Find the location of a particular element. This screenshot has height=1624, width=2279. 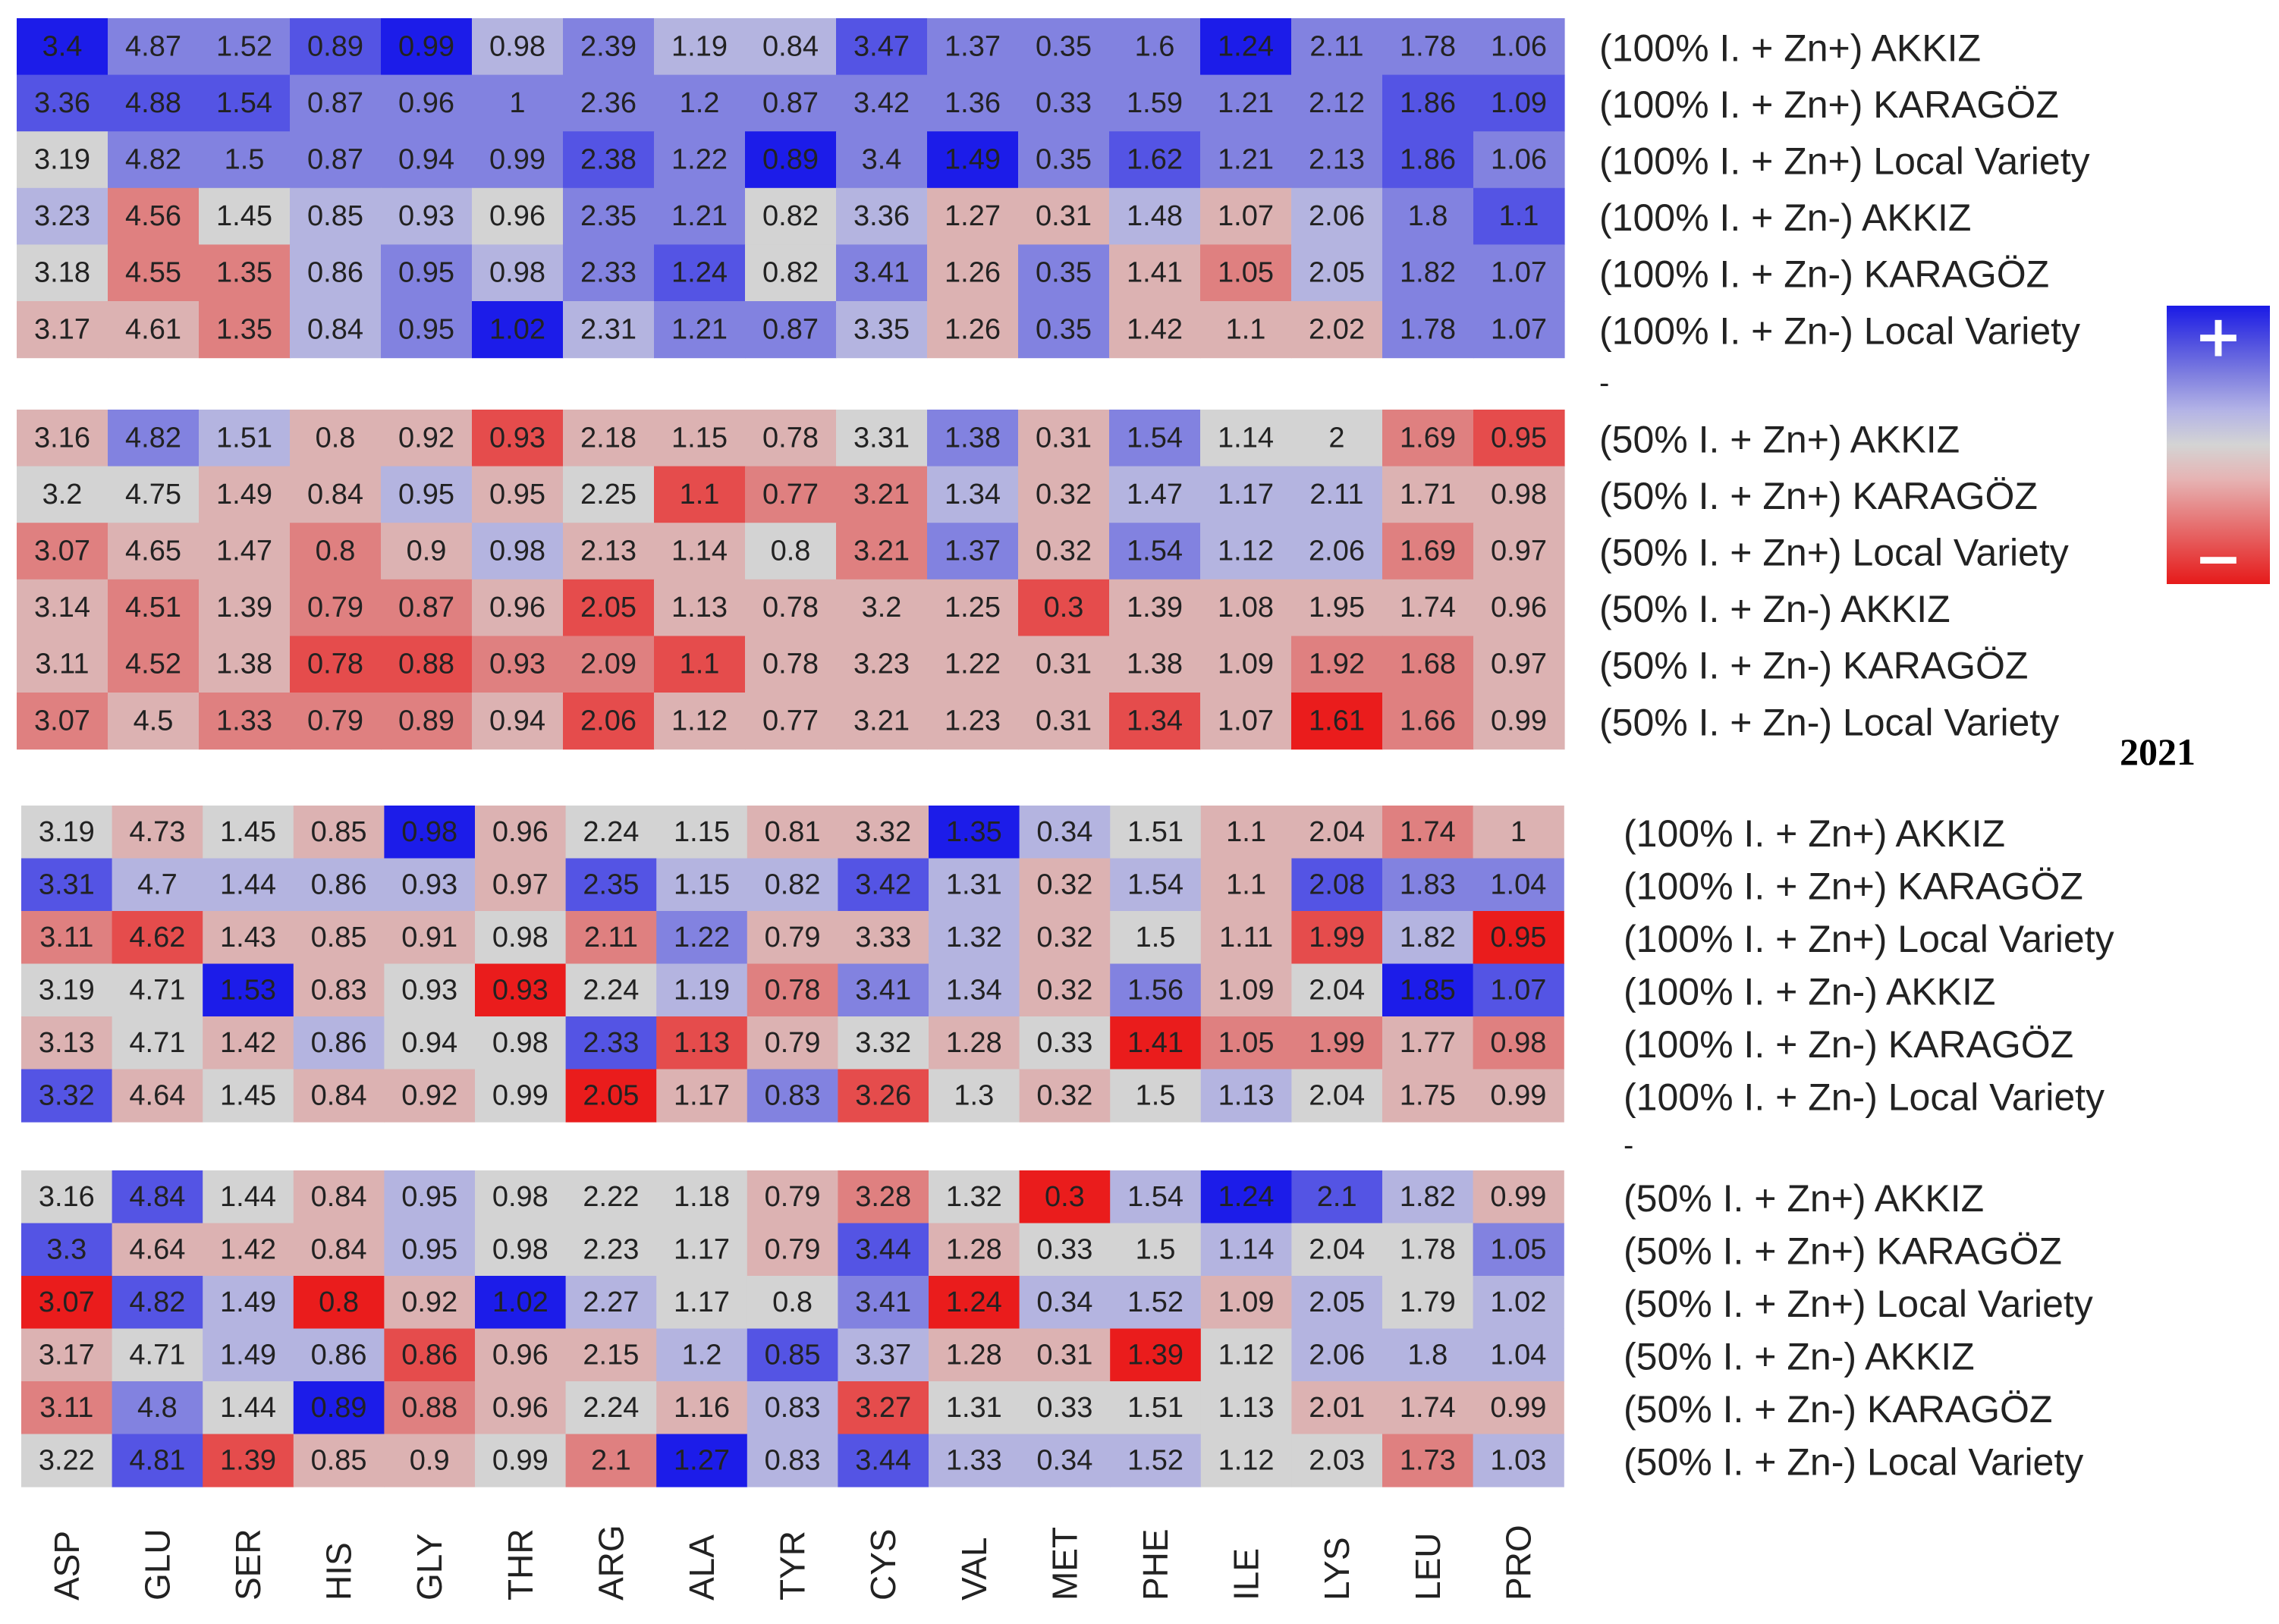

cell-value: 1.69 is located at coordinates (1428, 438).